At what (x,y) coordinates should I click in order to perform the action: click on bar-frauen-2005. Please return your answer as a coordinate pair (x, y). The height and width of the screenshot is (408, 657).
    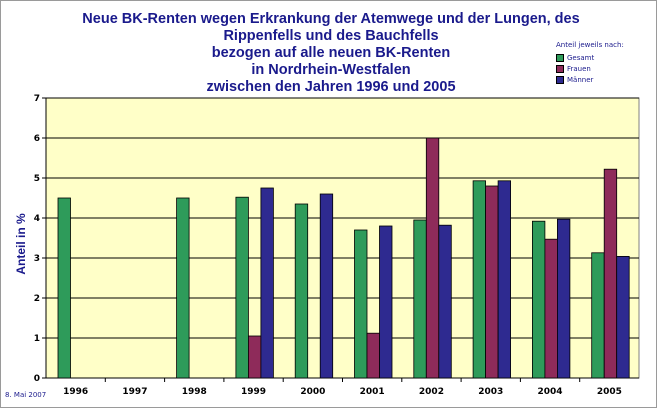
    Looking at the image, I should click on (610, 273).